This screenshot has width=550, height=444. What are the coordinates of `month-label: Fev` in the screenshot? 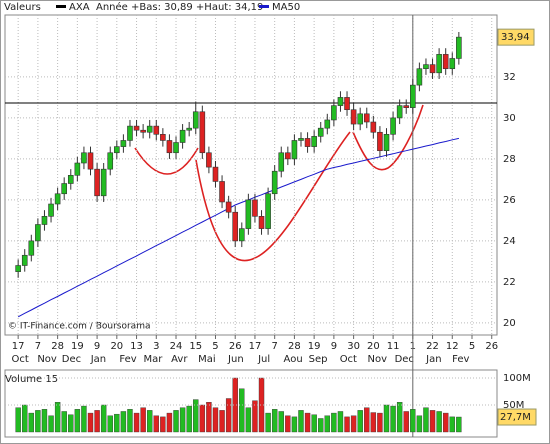 It's located at (127, 359).